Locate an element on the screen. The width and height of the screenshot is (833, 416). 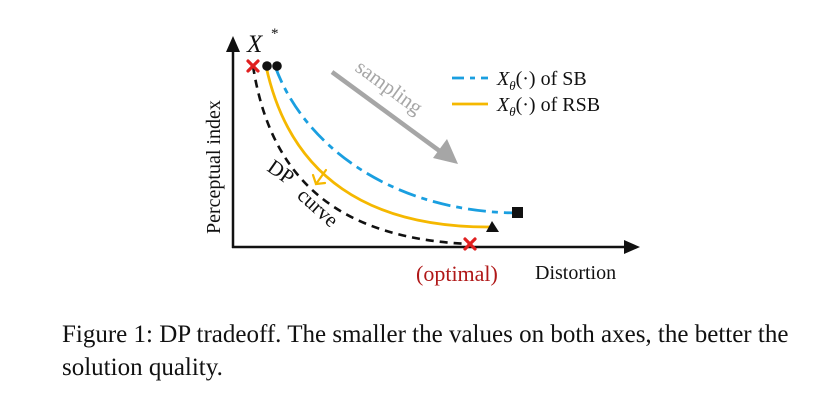
legend: Xθ(·) of SB Xθ(·) of RSB is located at coordinates (526, 93).